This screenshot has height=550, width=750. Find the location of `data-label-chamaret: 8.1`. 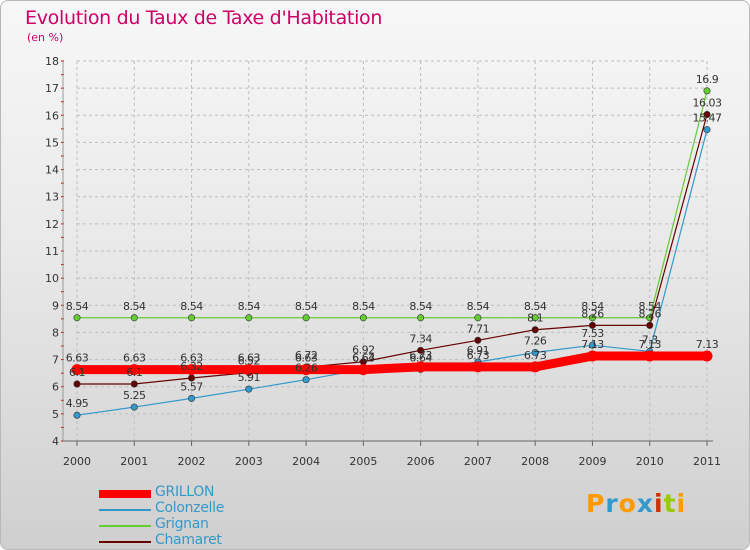

data-label-chamaret: 8.1 is located at coordinates (535, 318).